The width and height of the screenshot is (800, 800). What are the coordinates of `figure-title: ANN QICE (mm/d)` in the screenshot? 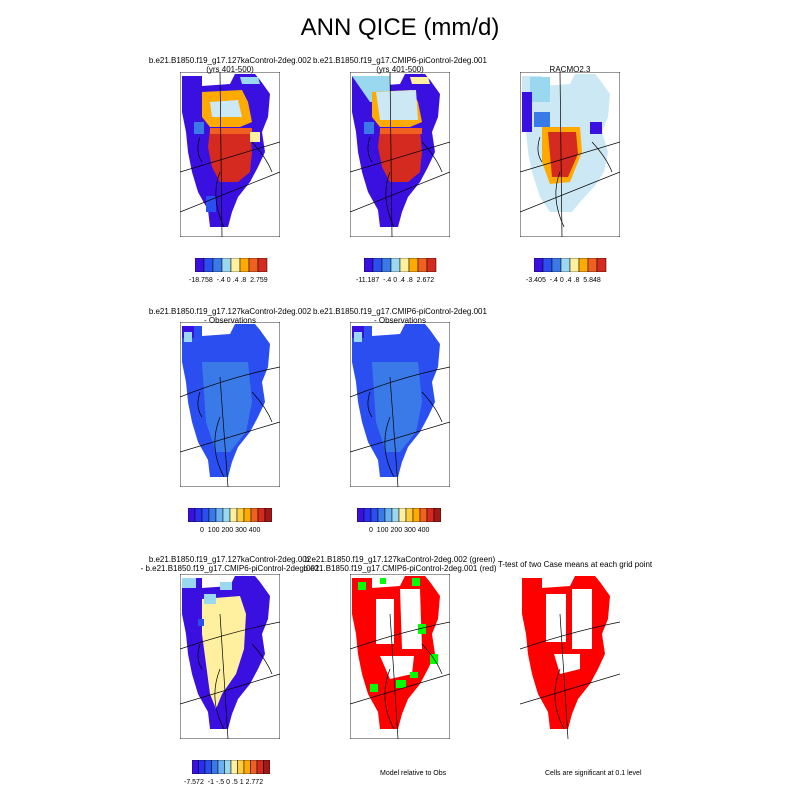 It's located at (400, 27).